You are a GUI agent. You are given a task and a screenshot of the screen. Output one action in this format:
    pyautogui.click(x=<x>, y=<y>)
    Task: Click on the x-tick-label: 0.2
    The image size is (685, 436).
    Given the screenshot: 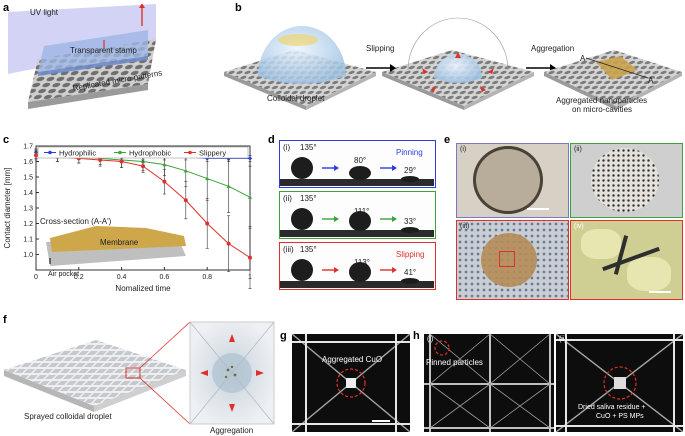 What is the action you would take?
    pyautogui.click(x=79, y=277)
    